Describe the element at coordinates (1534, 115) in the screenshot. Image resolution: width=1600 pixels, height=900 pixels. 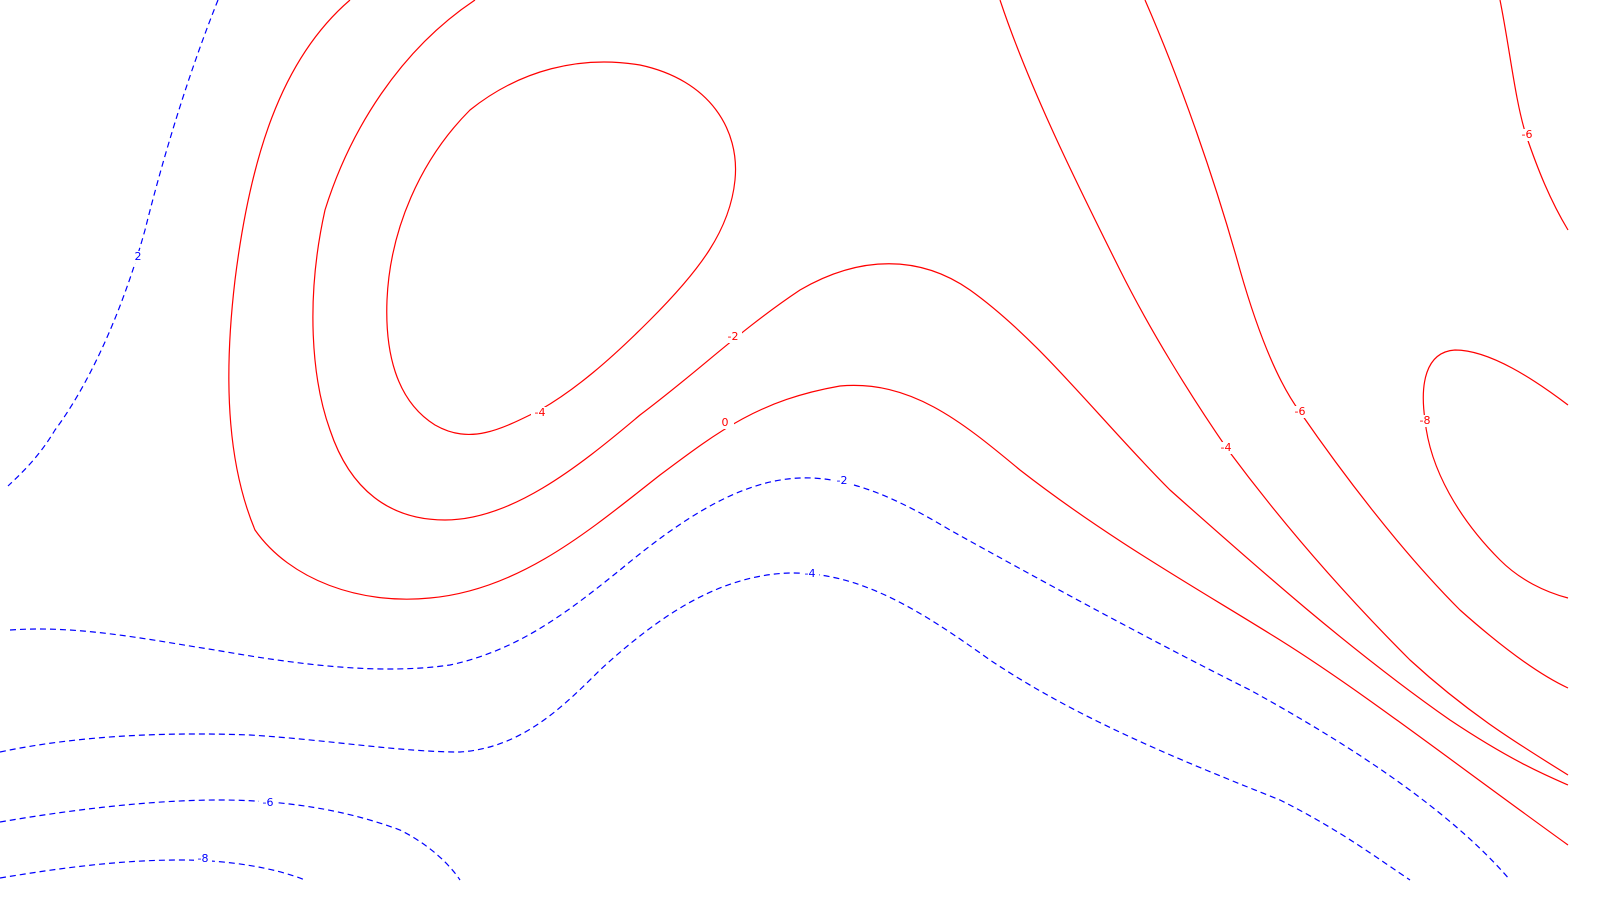
I see `contour-line-line-top-right--6` at that location.